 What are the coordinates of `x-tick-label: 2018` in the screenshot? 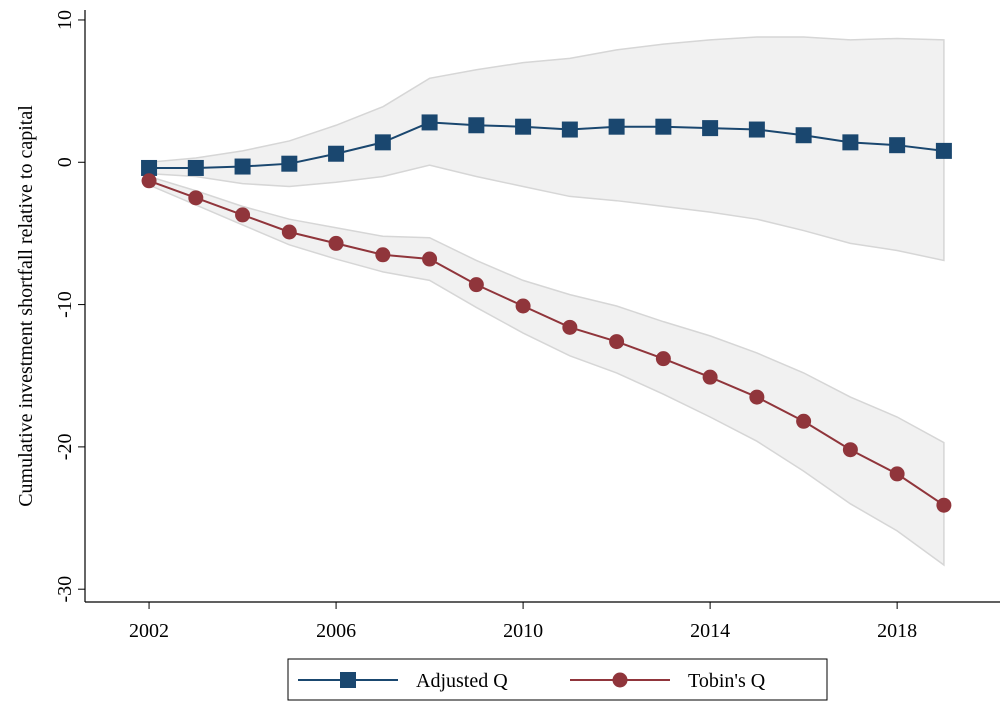 It's located at (897, 631).